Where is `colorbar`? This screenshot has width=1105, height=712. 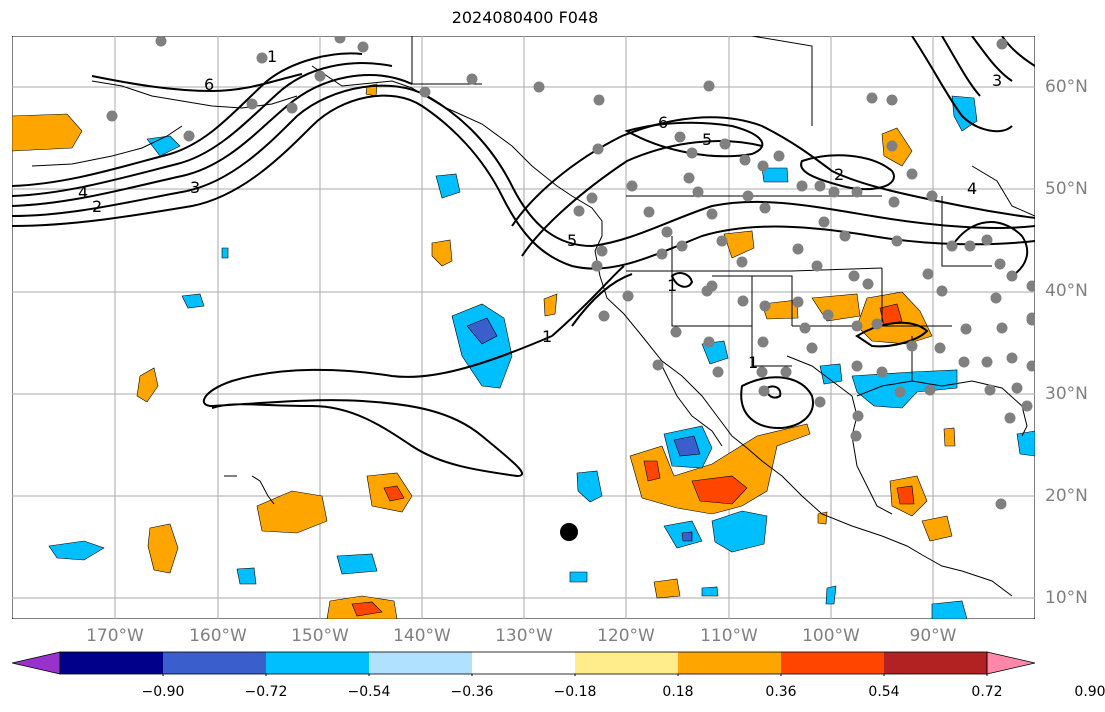 colorbar is located at coordinates (524, 663).